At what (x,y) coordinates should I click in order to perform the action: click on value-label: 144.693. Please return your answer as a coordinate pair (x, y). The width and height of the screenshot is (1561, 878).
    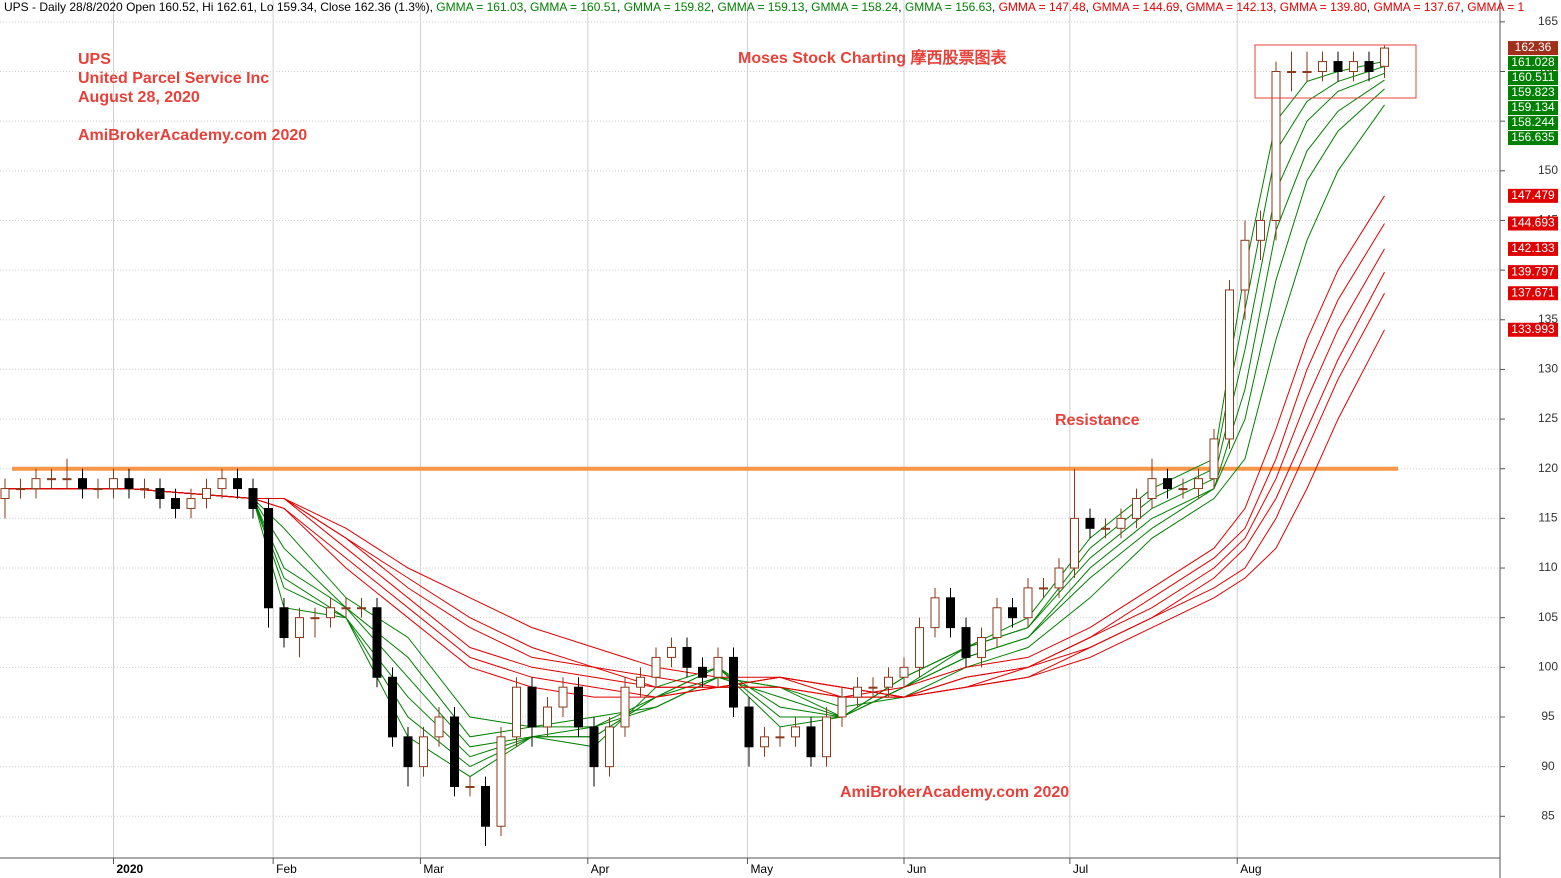
    Looking at the image, I should click on (1533, 223).